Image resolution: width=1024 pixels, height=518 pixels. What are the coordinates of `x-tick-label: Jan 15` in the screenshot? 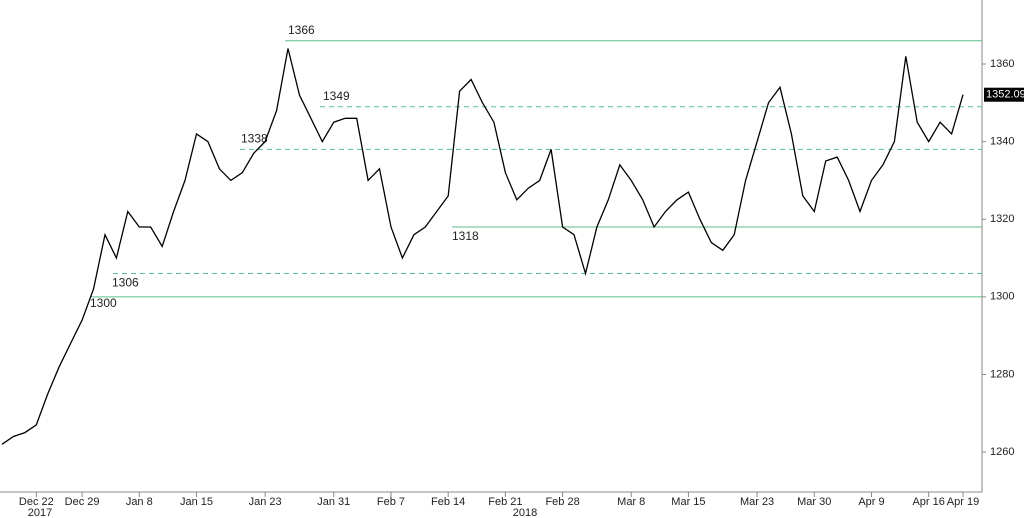 It's located at (196, 502).